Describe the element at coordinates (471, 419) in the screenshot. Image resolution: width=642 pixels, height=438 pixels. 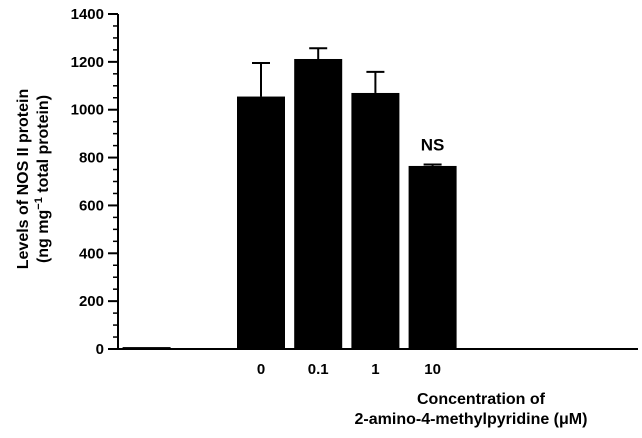
I see `x-axis-title-line2: 2-amino-4-methylpyridine (μM)` at that location.